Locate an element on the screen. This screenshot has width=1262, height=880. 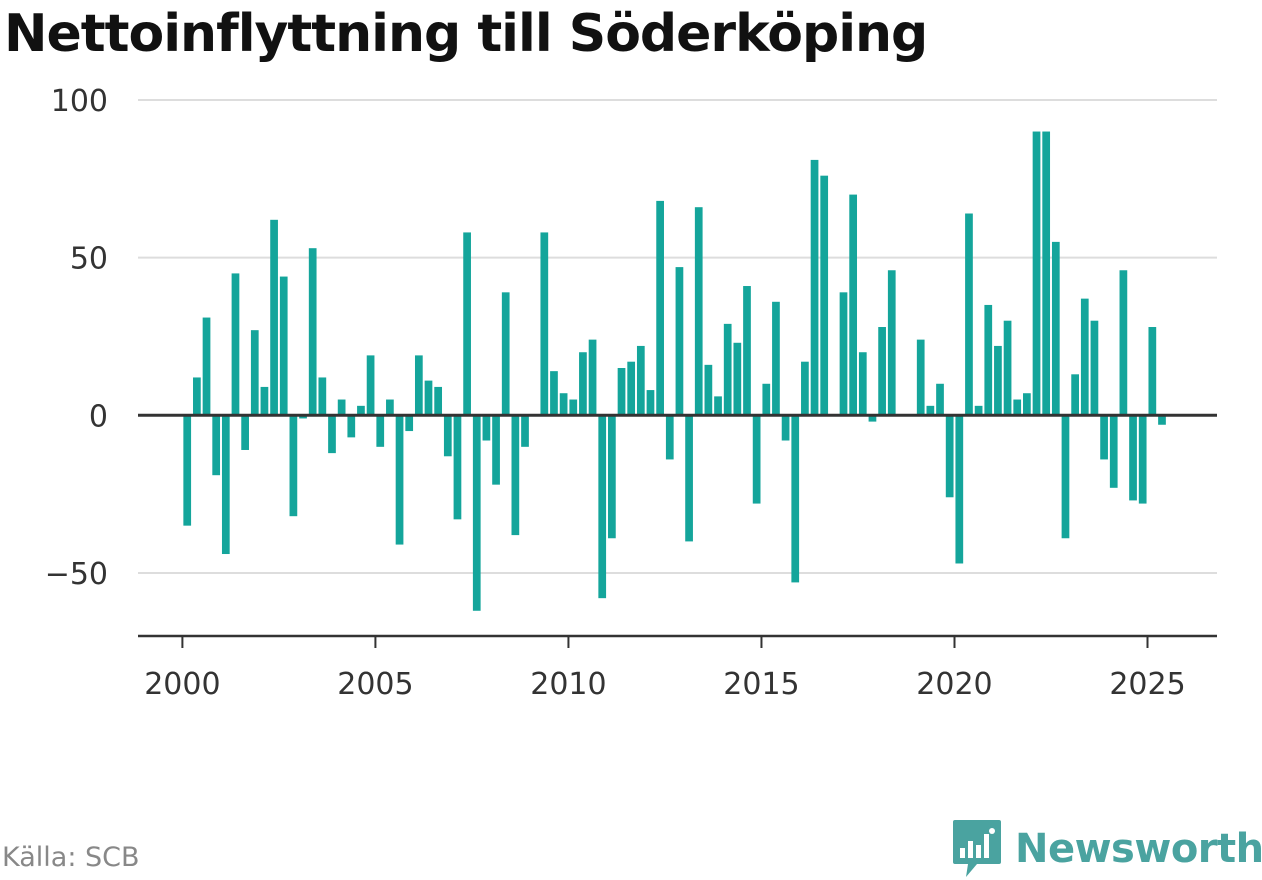
y-axis-ticks: 100 50 0 −50 is located at coordinates (76, 338).